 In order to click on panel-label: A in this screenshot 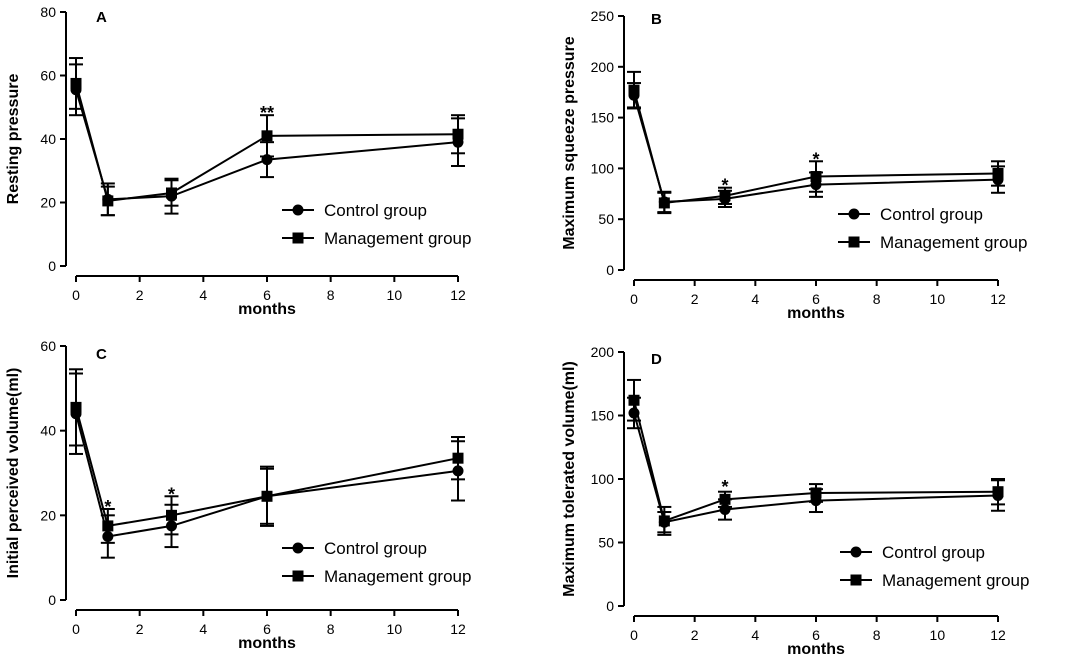, I will do `click(101, 17)`.